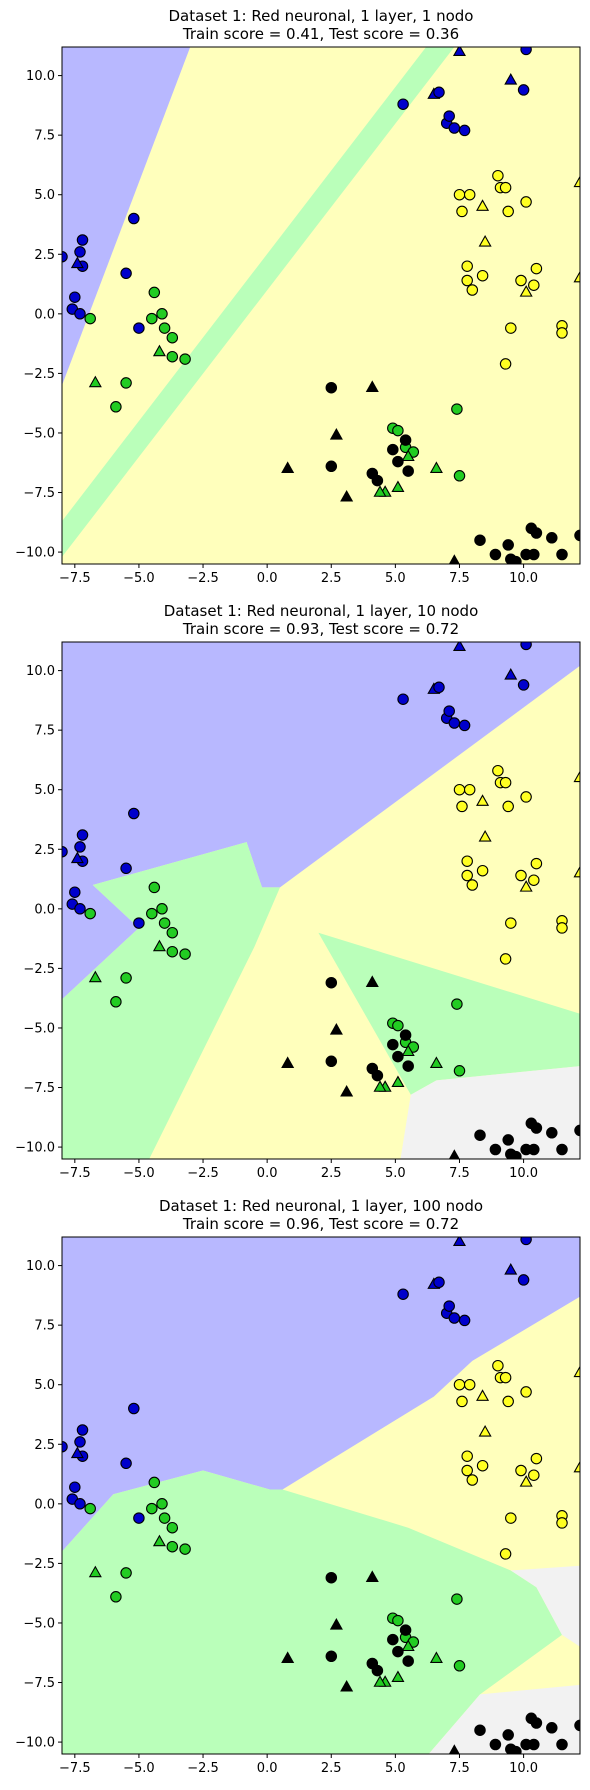 This screenshot has height=1790, width=590. Describe the element at coordinates (504, 1719) in the screenshot. I see `decision-region-gray` at that location.